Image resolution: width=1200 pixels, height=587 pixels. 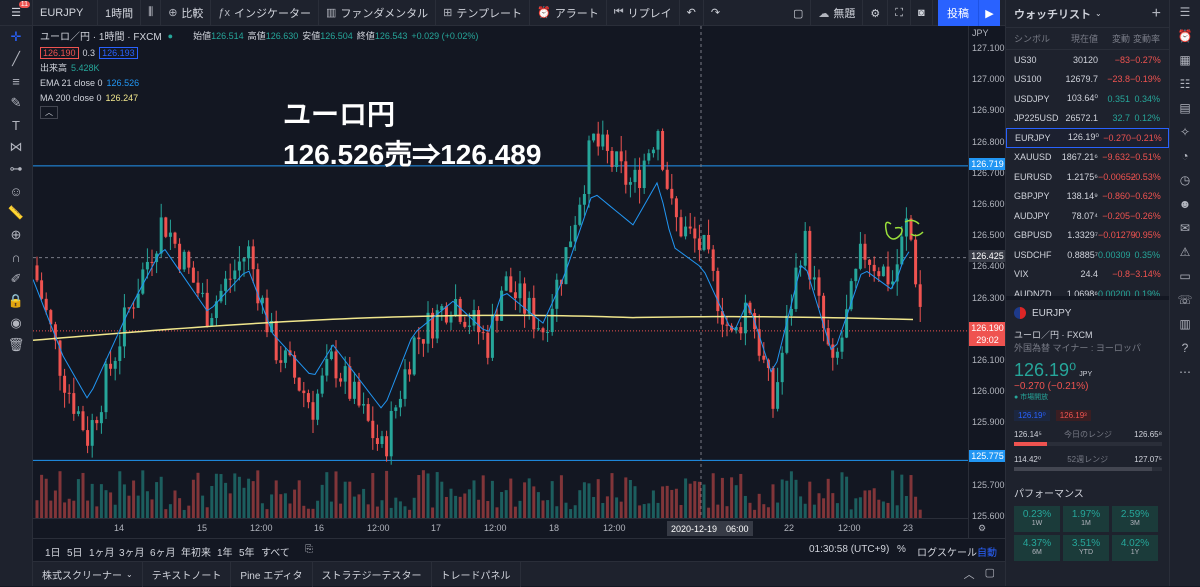 What do you see at coordinates (1087, 138) in the screenshot?
I see `watchlist-row: EURJPY 126.19⁰ −0.270 −0.21%` at bounding box center [1087, 138].